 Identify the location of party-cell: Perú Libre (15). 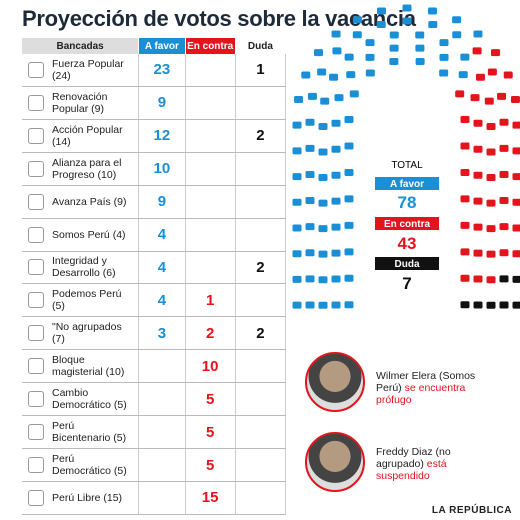
(81, 497).